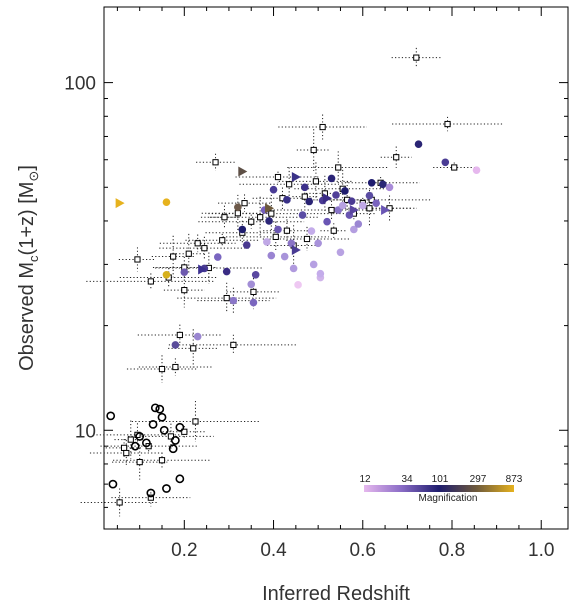  Describe the element at coordinates (27, 316) in the screenshot. I see `y-axis-title-pre: Observed M` at that location.